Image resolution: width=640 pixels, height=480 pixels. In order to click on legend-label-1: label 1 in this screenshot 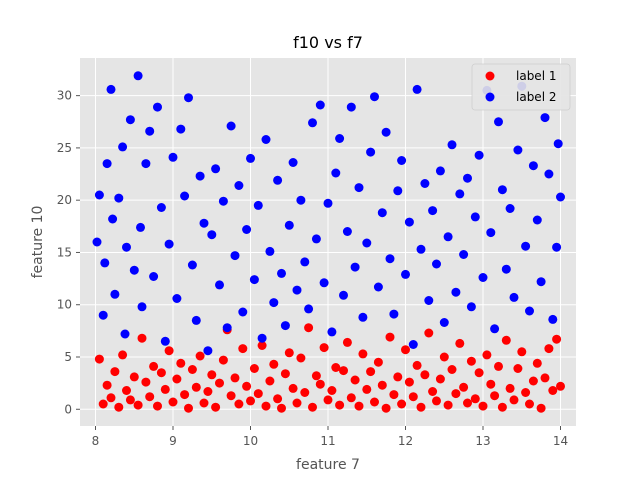, I will do `click(536, 76)`.